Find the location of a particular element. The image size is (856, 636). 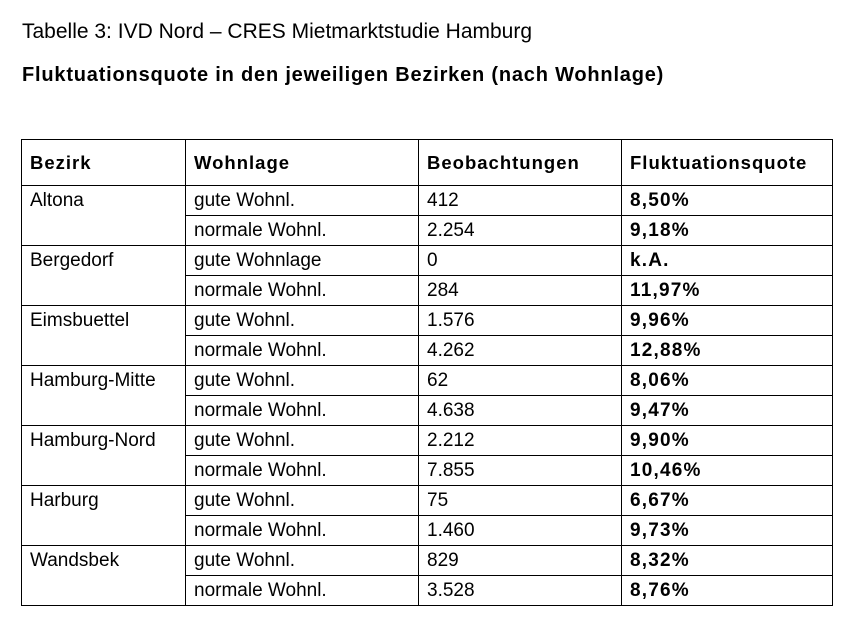

beobachtungen-cell: 829 is located at coordinates (520, 560).